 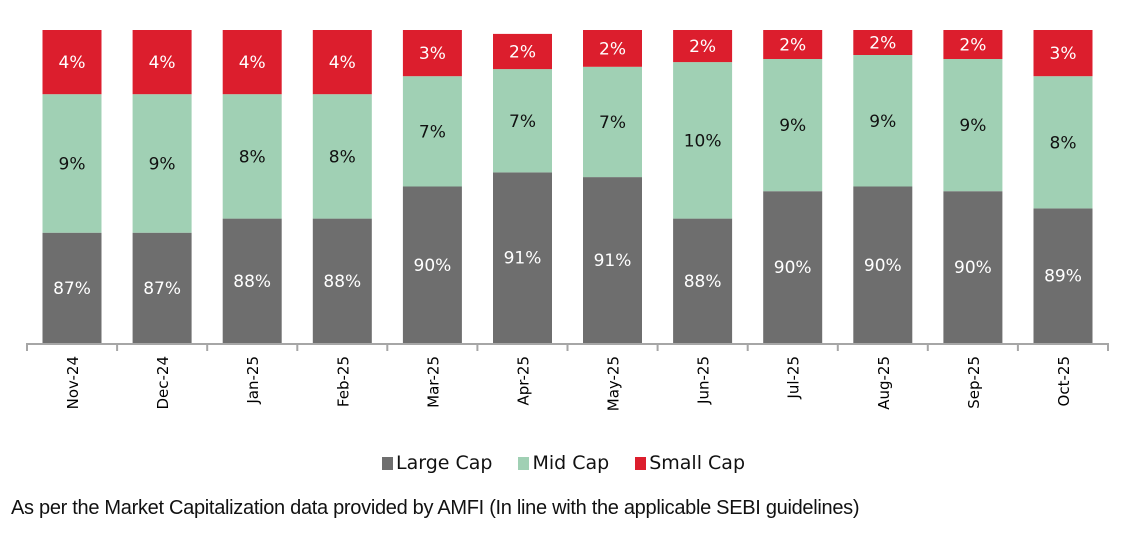 I want to click on data-label-small-cap-sep-25: 2%, so click(x=972, y=46).